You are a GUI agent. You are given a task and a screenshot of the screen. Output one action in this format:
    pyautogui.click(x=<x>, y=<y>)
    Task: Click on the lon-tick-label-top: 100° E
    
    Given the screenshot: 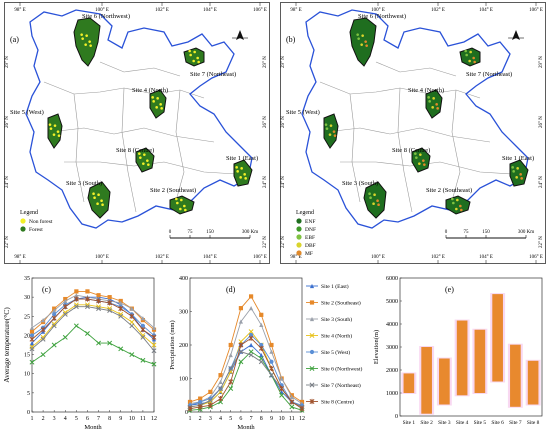 What is the action you would take?
    pyautogui.click(x=102, y=10)
    